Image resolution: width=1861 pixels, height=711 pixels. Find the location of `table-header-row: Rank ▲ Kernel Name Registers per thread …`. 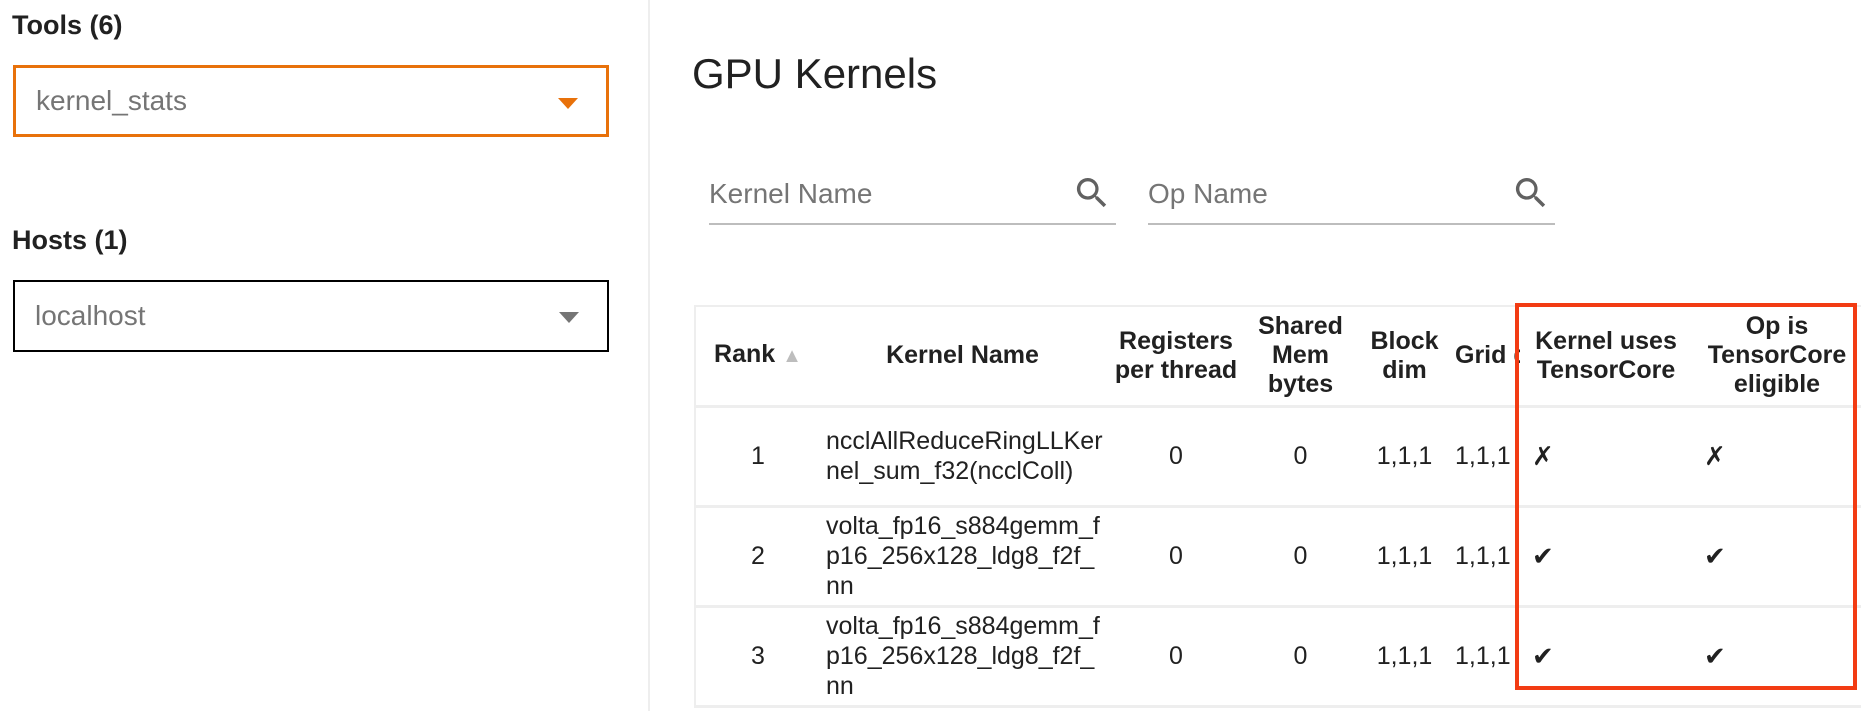

table-header-row: Rank ▲ Kernel Name Registers per thread … is located at coordinates (1278, 357).